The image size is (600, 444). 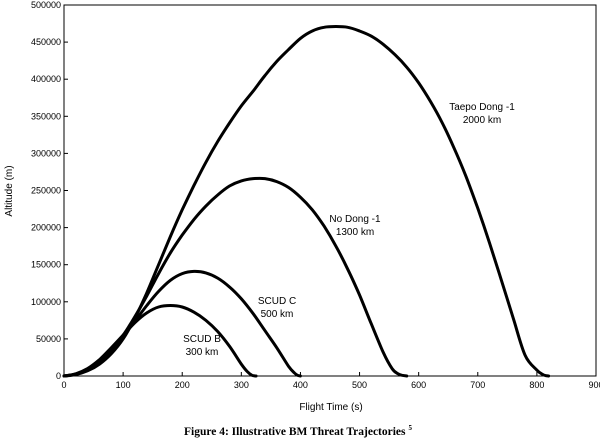 What do you see at coordinates (359, 385) in the screenshot?
I see `x-tick-label: 500` at bounding box center [359, 385].